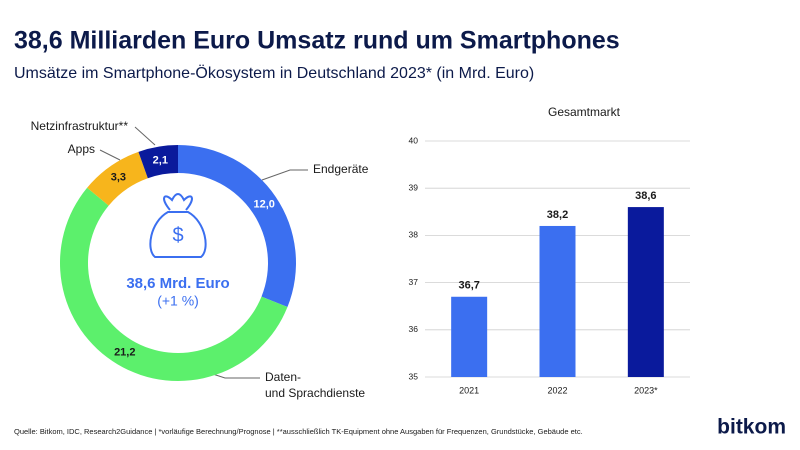  I want to click on y-tick-label: 38, so click(414, 235).